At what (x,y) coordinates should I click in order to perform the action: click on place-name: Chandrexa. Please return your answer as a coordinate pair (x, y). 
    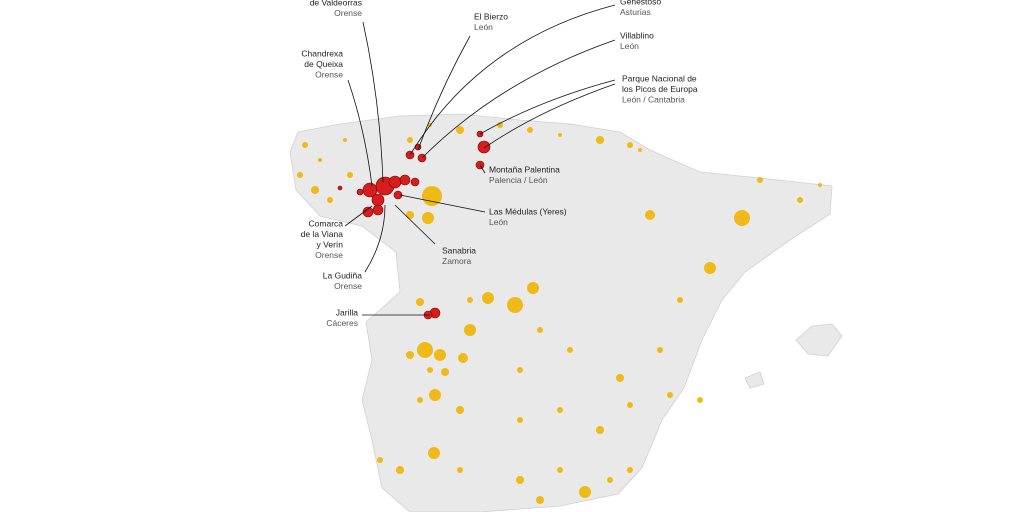
    Looking at the image, I should click on (322, 53).